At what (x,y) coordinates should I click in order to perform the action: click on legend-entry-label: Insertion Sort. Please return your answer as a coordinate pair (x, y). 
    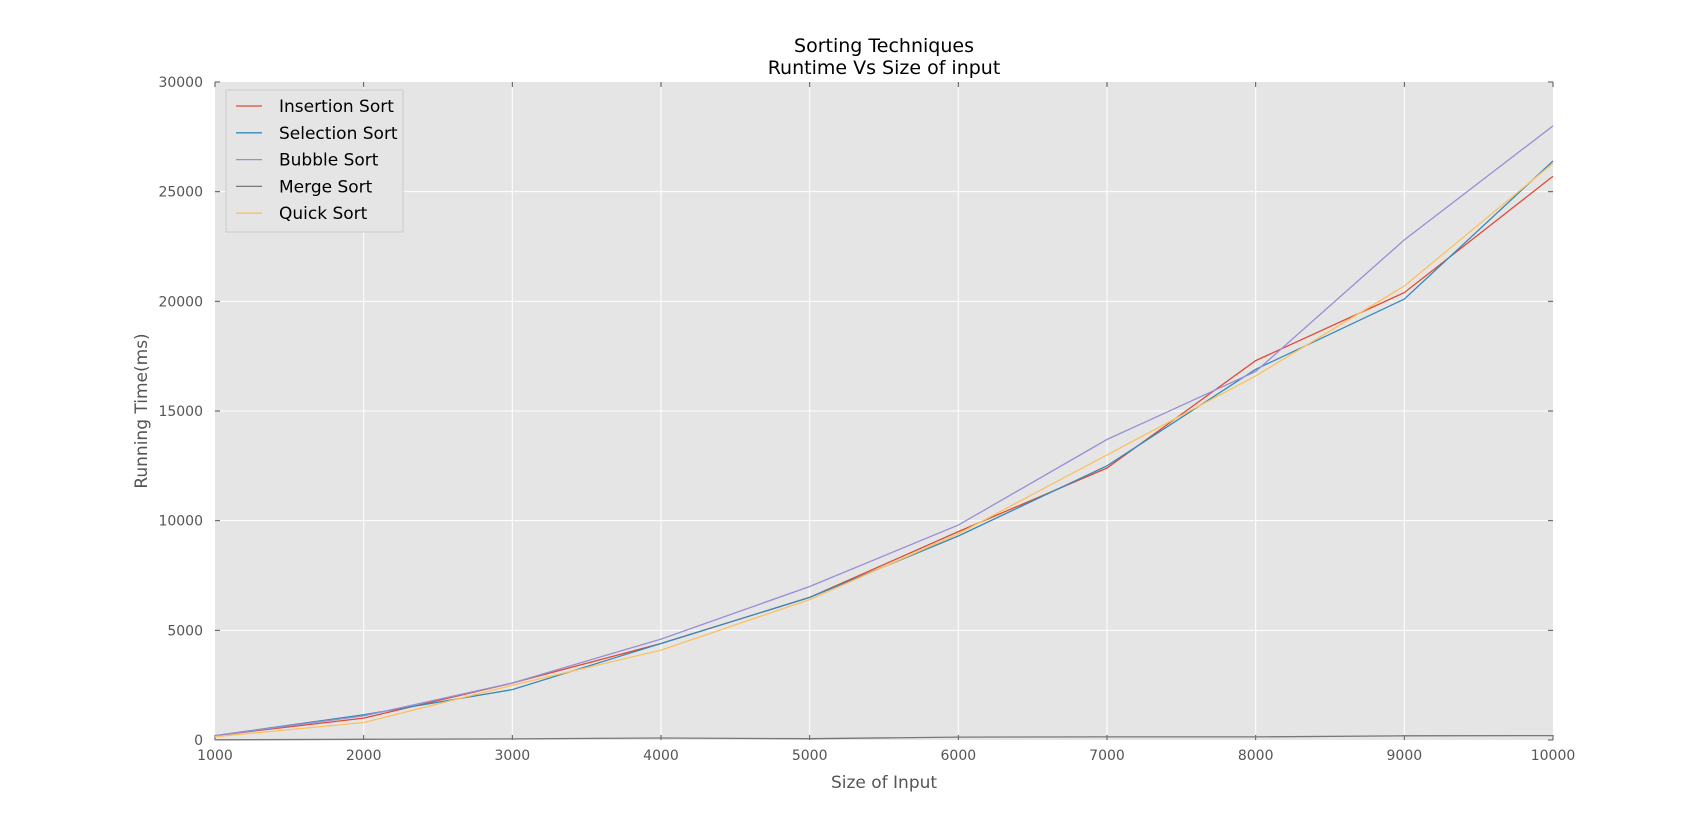
    Looking at the image, I should click on (336, 107).